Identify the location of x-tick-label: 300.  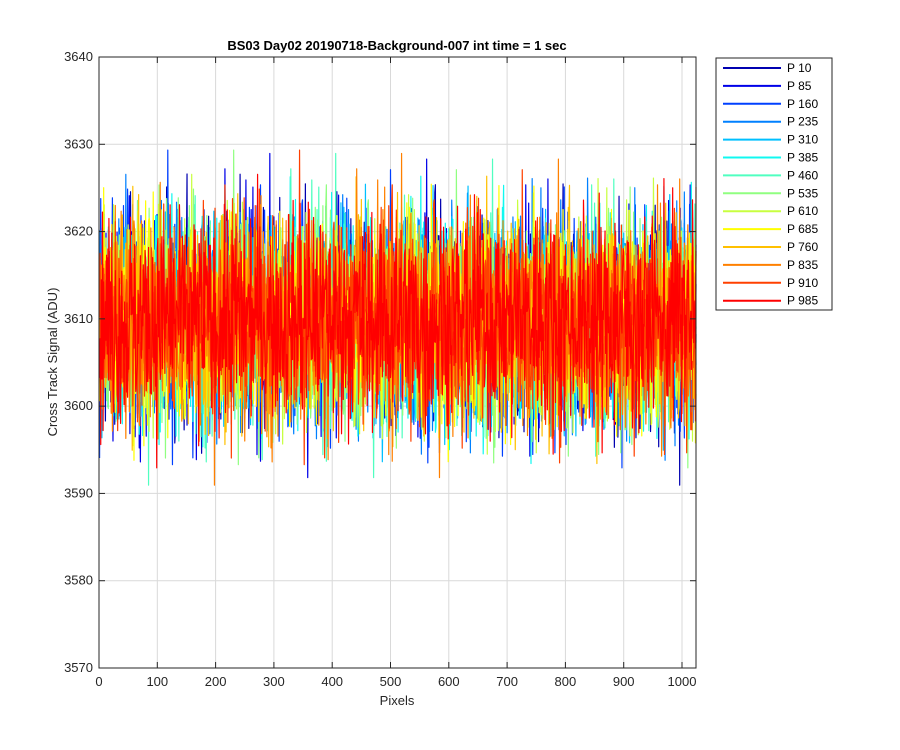
(274, 681).